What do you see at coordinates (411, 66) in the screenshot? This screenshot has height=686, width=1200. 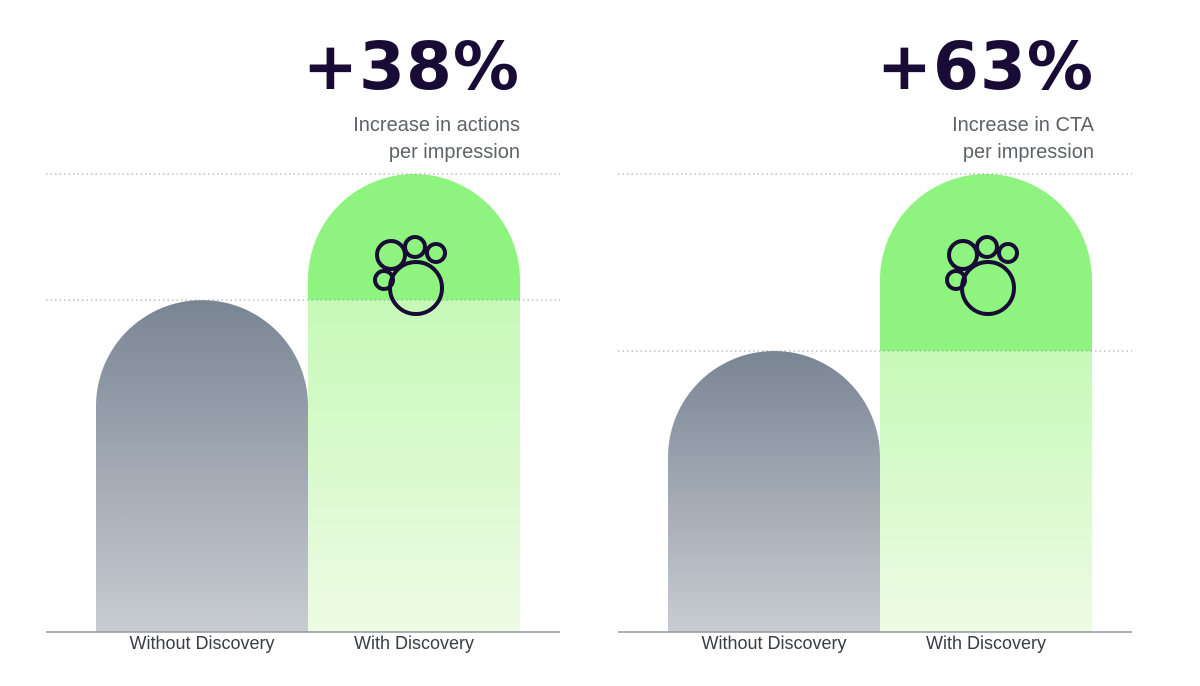 I see `headline-value: +38%` at bounding box center [411, 66].